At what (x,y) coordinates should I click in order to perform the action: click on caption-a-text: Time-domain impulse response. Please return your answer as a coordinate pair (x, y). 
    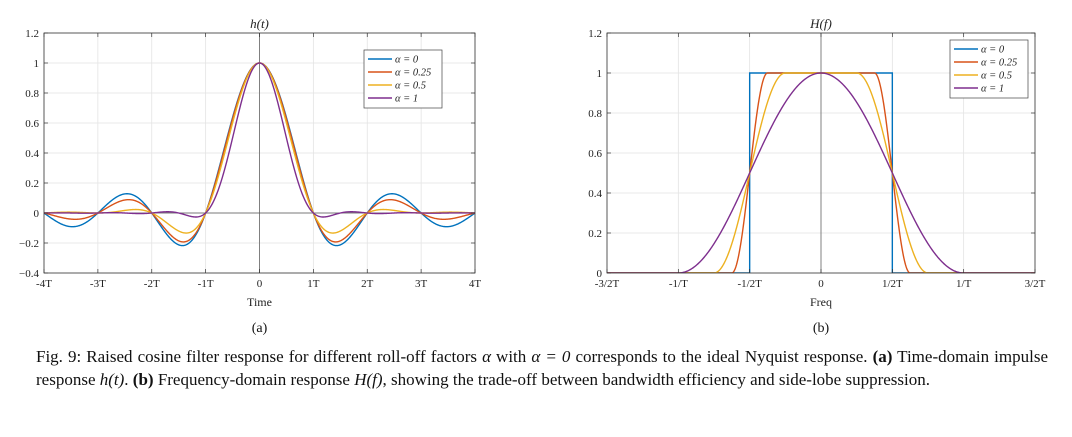
    Looking at the image, I should click on (542, 368).